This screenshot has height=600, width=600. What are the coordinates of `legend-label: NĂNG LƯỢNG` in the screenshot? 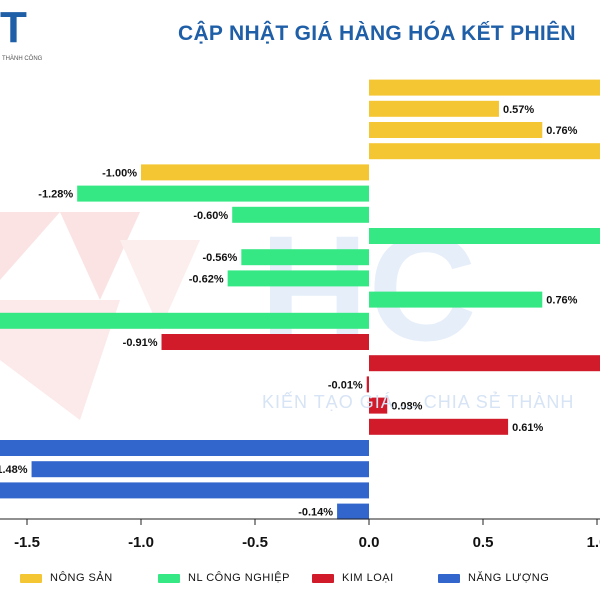 It's located at (509, 578).